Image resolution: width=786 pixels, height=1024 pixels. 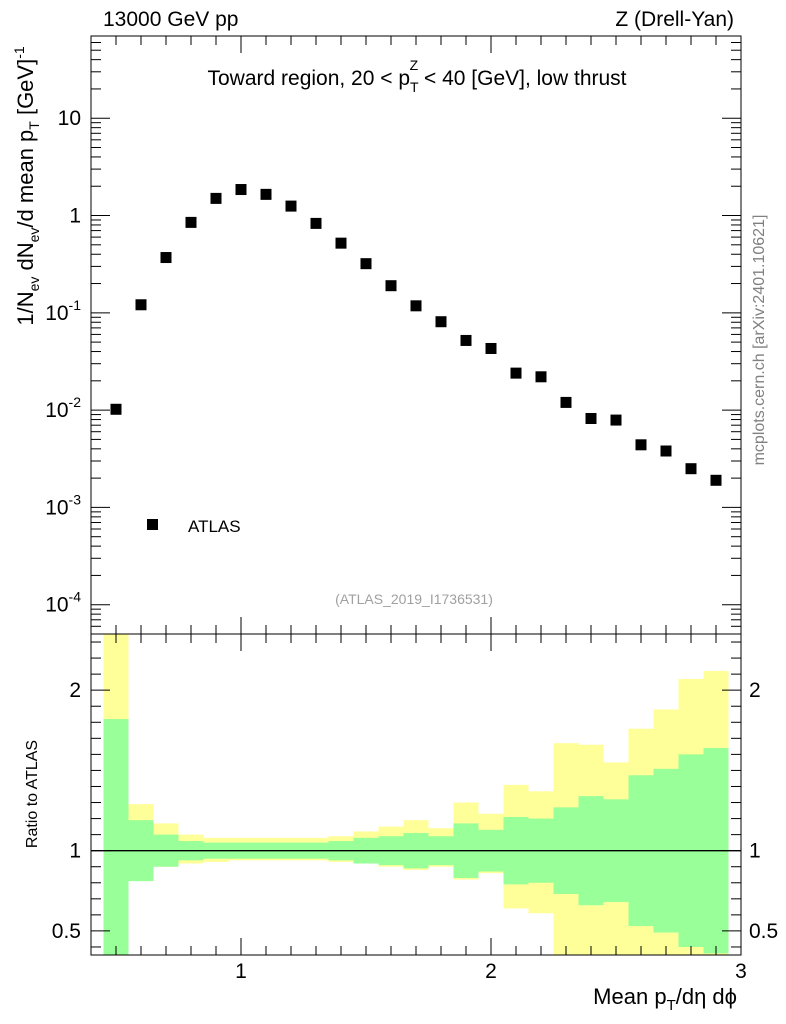 I want to click on legend-marker, so click(x=152, y=524).